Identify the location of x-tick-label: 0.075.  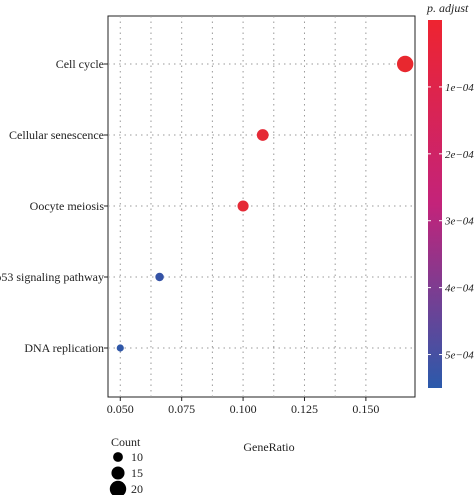
(181, 409).